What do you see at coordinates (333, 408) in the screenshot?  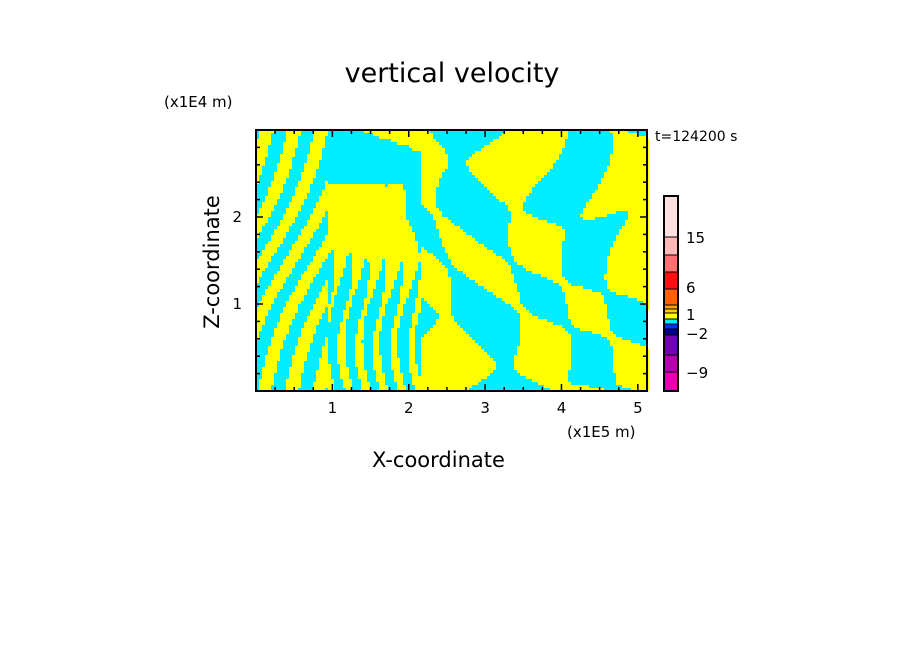 I see `x-tick-label: 1` at bounding box center [333, 408].